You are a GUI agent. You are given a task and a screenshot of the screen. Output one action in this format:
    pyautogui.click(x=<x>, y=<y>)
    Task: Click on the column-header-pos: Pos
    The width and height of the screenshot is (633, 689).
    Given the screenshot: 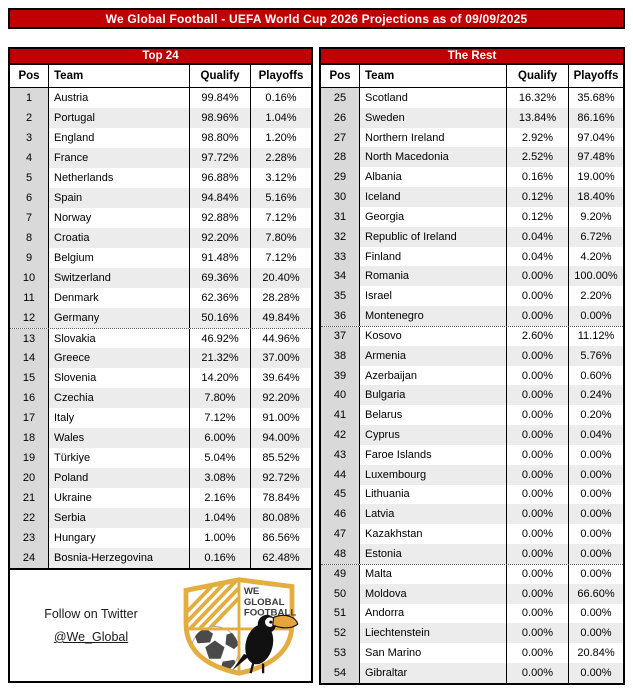 What is the action you would take?
    pyautogui.click(x=340, y=76)
    